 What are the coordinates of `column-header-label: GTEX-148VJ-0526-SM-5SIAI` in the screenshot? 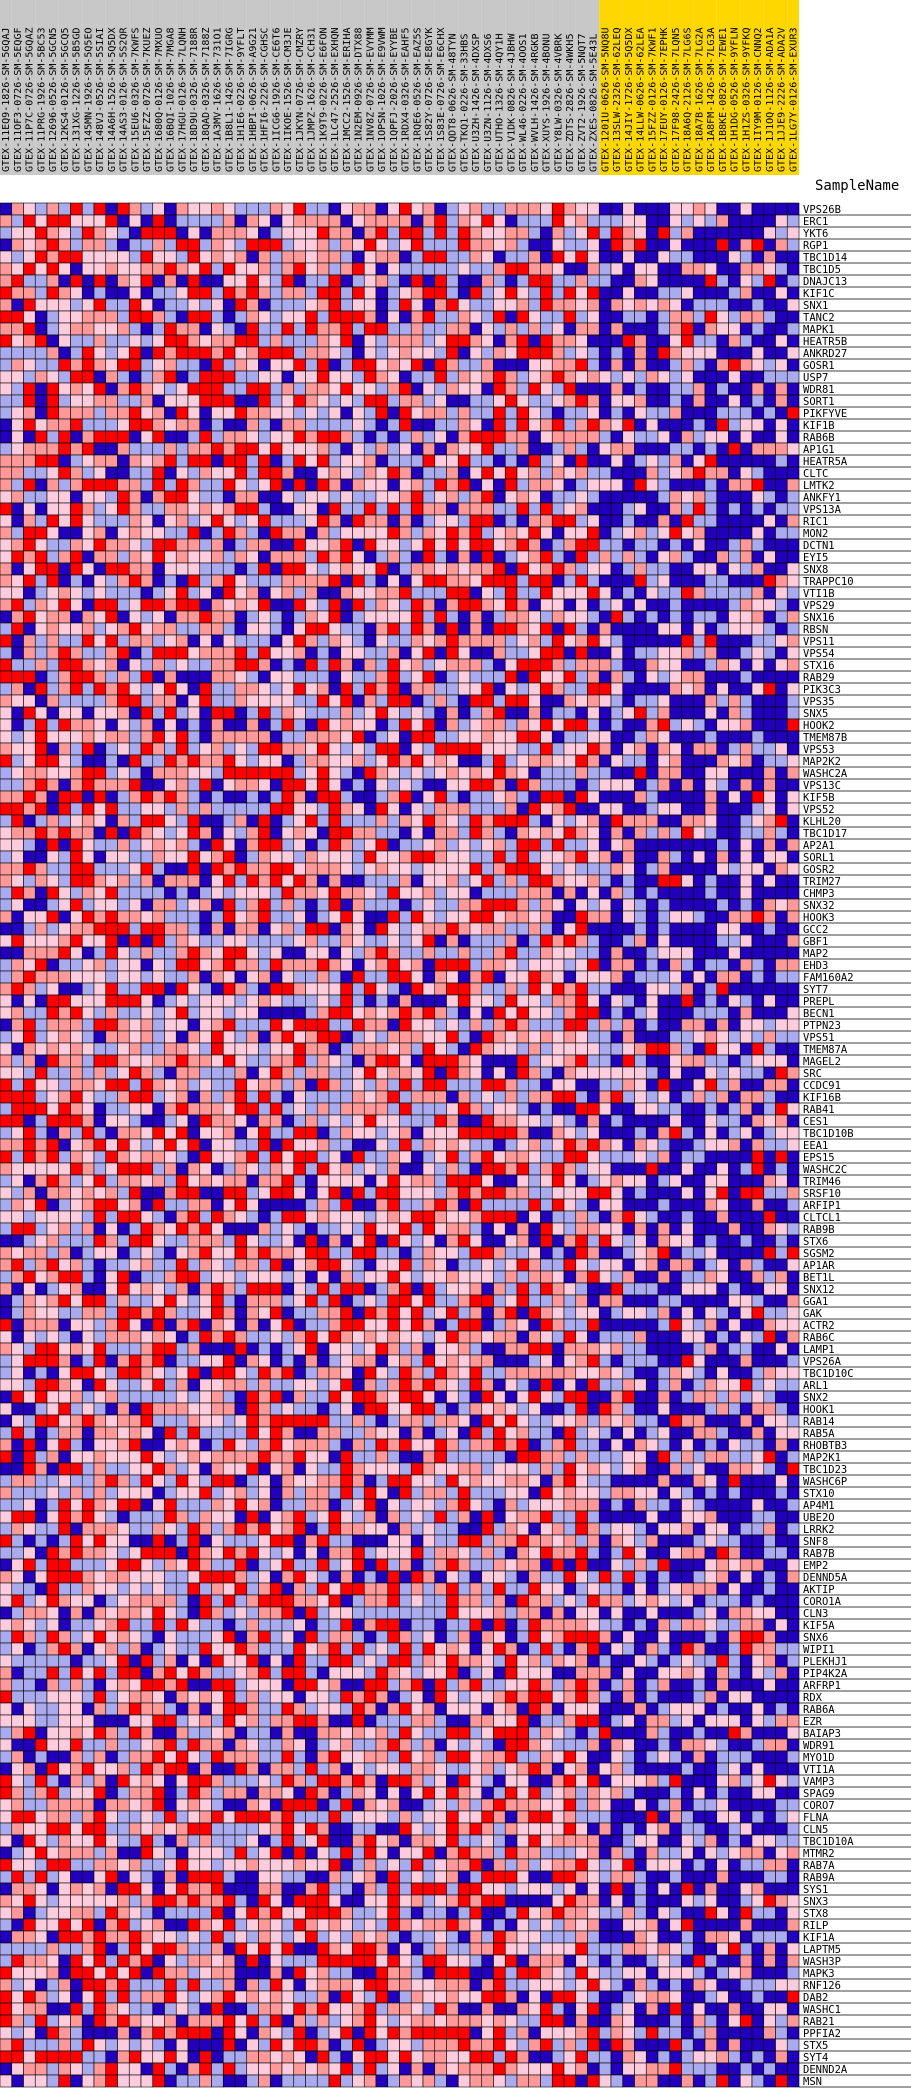 It's located at (100, 100).